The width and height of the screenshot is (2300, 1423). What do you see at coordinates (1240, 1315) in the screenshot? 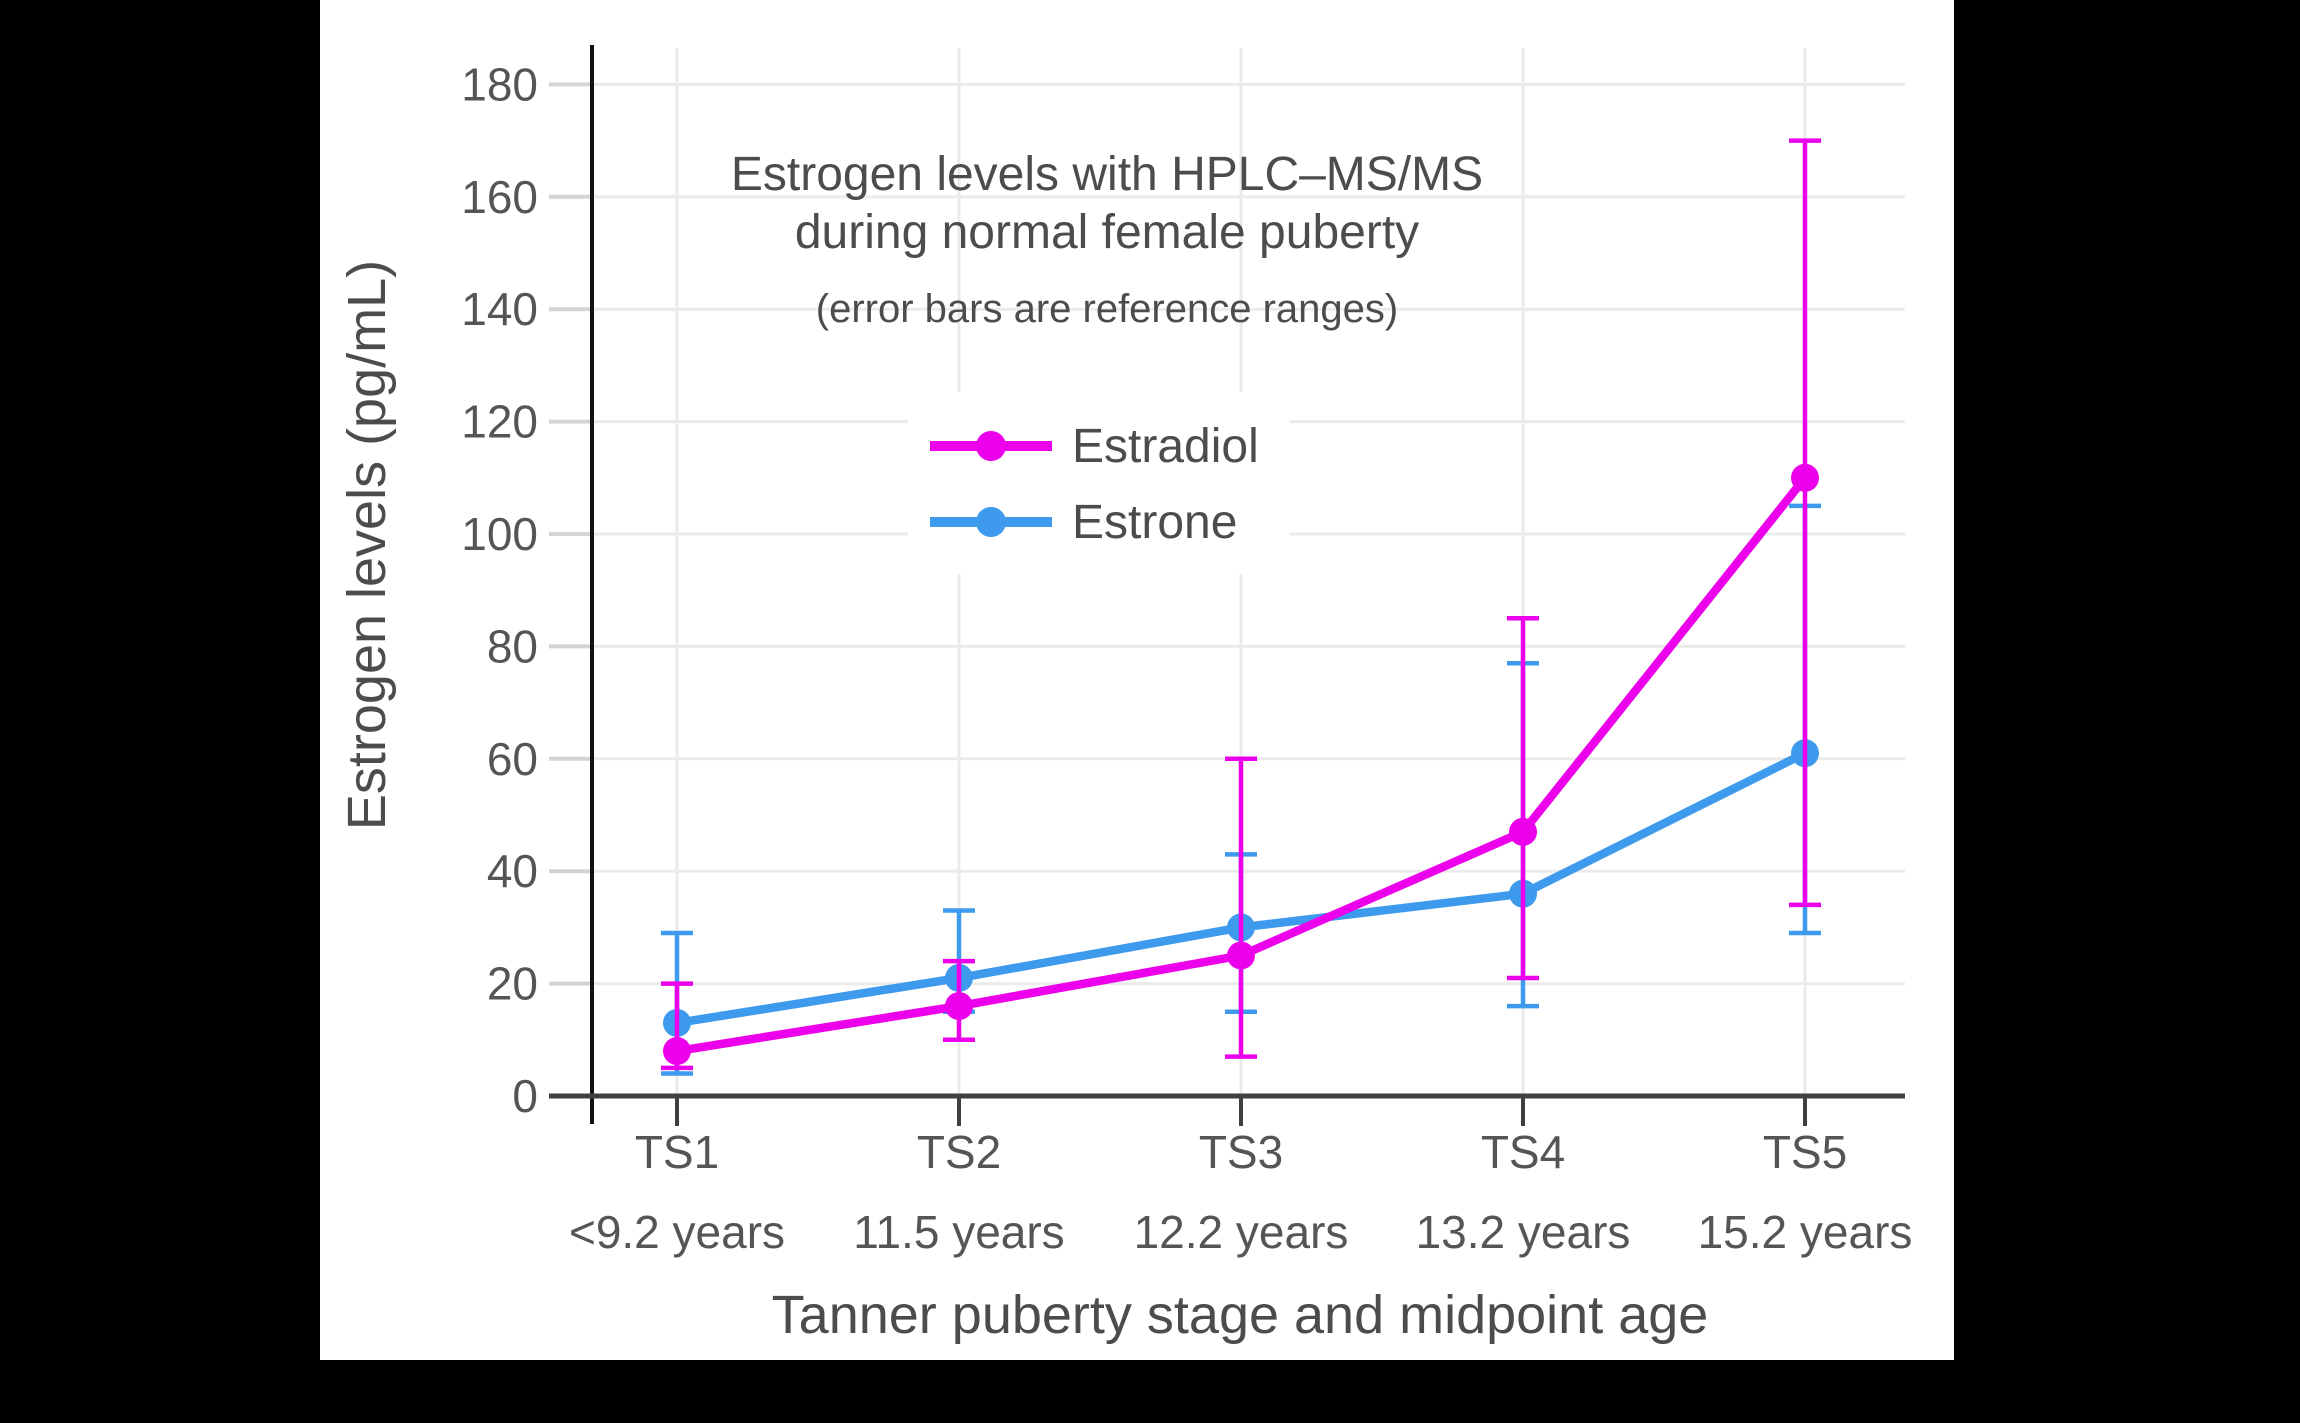
I see `x-axis-title: Tanner puberty stage and midpoint age` at bounding box center [1240, 1315].